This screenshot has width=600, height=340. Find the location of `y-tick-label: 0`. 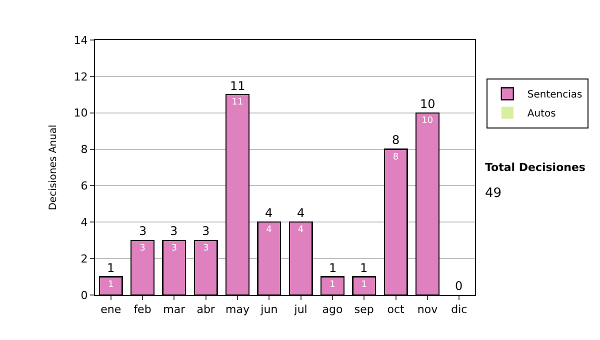

y-tick-label: 0 is located at coordinates (84, 295).